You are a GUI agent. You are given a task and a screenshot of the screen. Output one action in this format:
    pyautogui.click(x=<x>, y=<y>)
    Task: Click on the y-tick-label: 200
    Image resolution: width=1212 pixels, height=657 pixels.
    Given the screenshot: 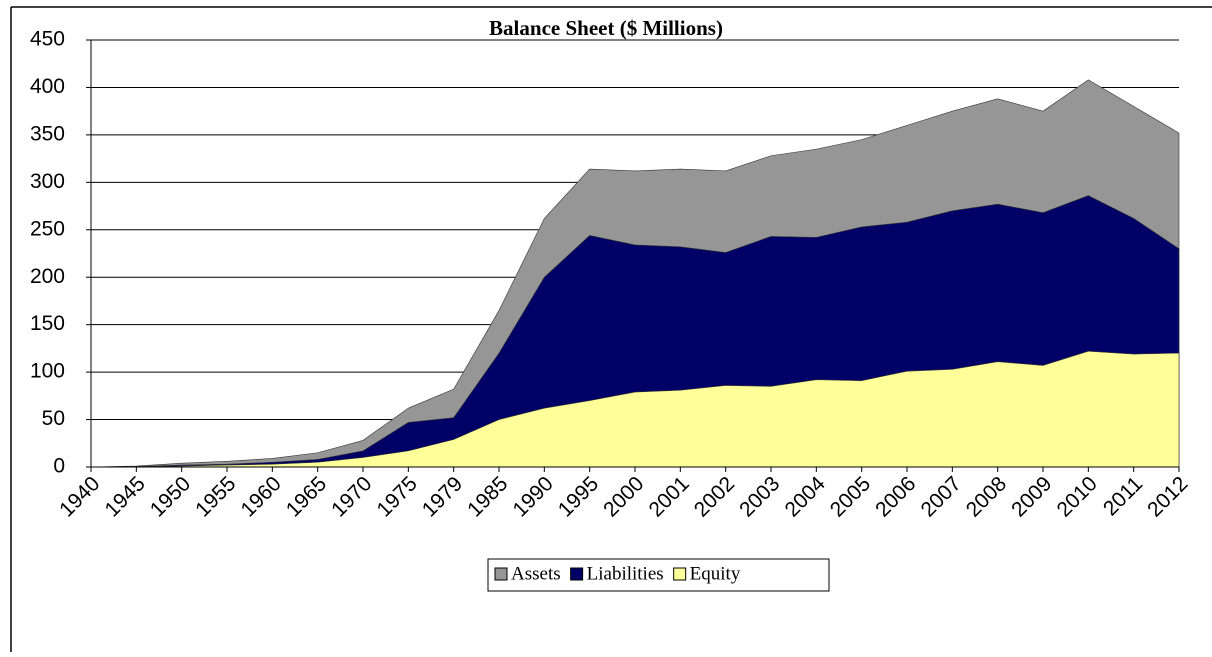 What is the action you would take?
    pyautogui.click(x=47, y=276)
    